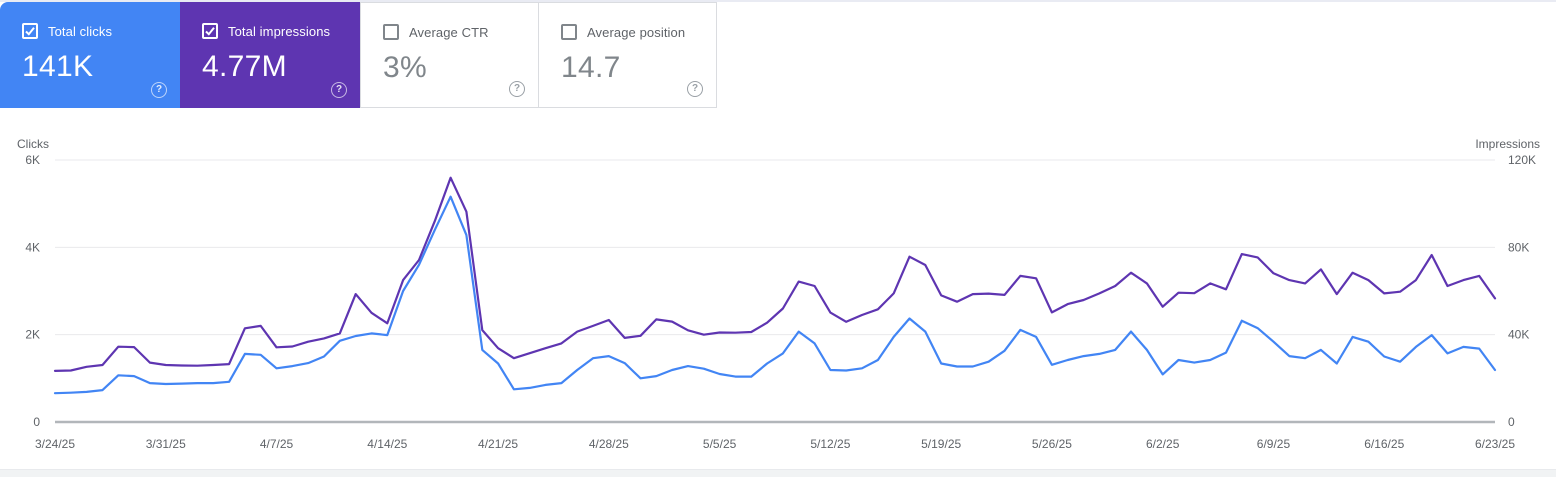 This screenshot has height=477, width=1556. What do you see at coordinates (695, 89) in the screenshot?
I see `average-position-help-icon: ?` at bounding box center [695, 89].